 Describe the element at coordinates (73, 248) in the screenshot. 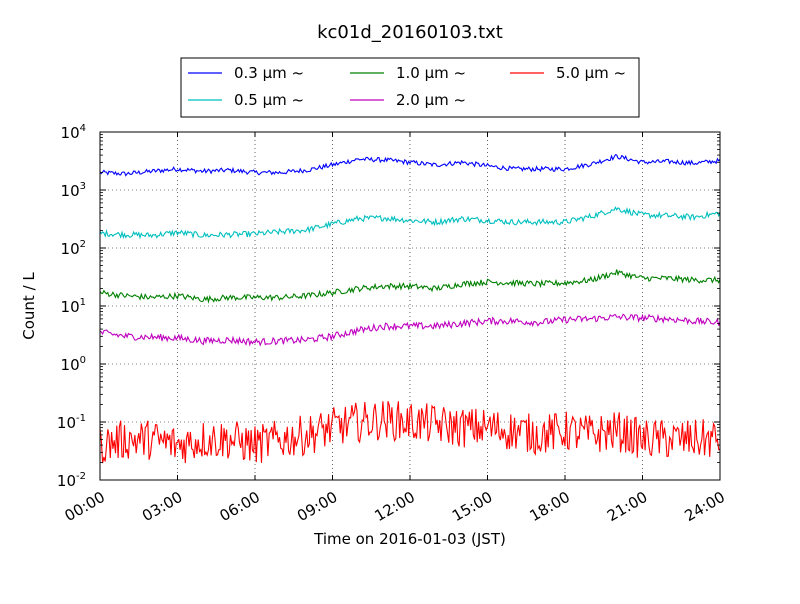

I see `y-tick-label: 10²` at that location.